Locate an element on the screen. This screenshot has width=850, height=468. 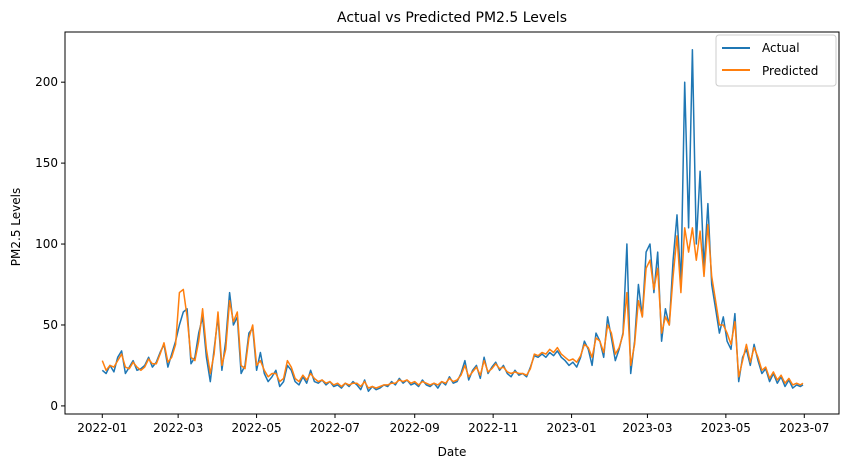
x-tick-label: 2022-03 is located at coordinates (178, 428).